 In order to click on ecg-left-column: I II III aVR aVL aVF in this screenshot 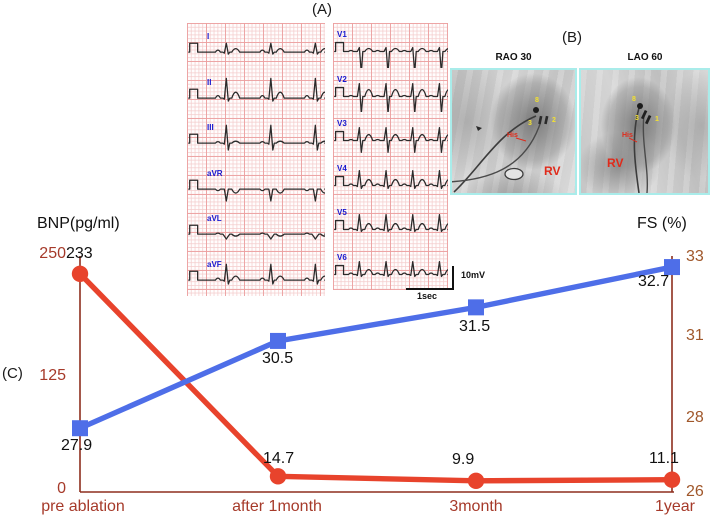, I will do `click(256, 159)`.